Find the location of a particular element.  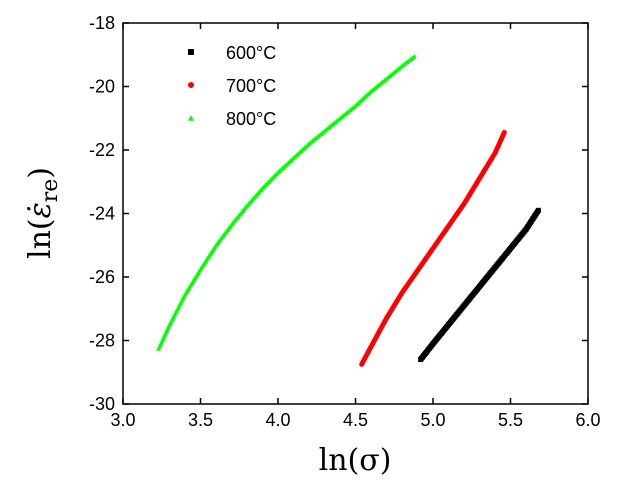

y-tick-label: -18 is located at coordinates (102, 23).